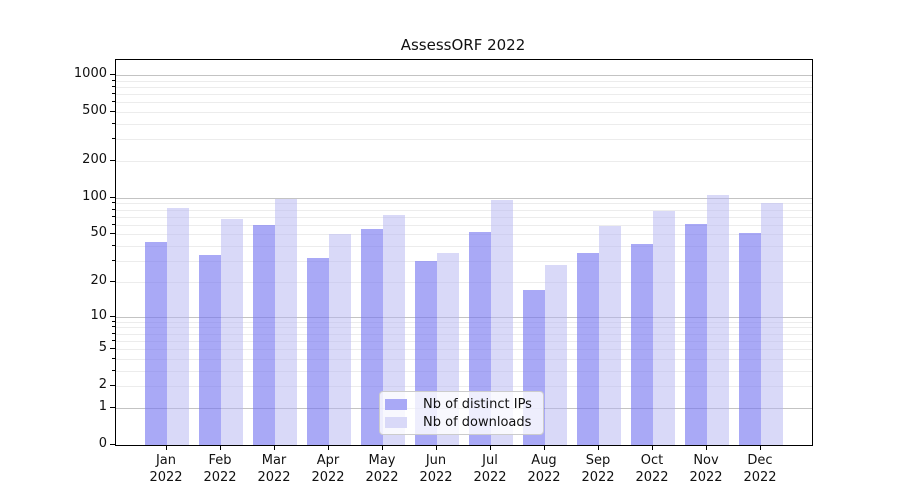 Image resolution: width=900 pixels, height=500 pixels. Describe the element at coordinates (463, 45) in the screenshot. I see `chart-title: AssessORF 2022` at that location.